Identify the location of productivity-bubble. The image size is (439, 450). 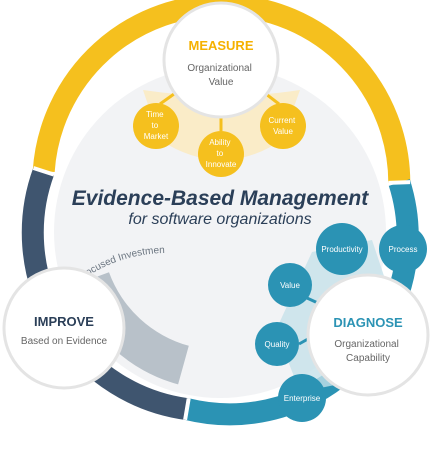
(342, 249).